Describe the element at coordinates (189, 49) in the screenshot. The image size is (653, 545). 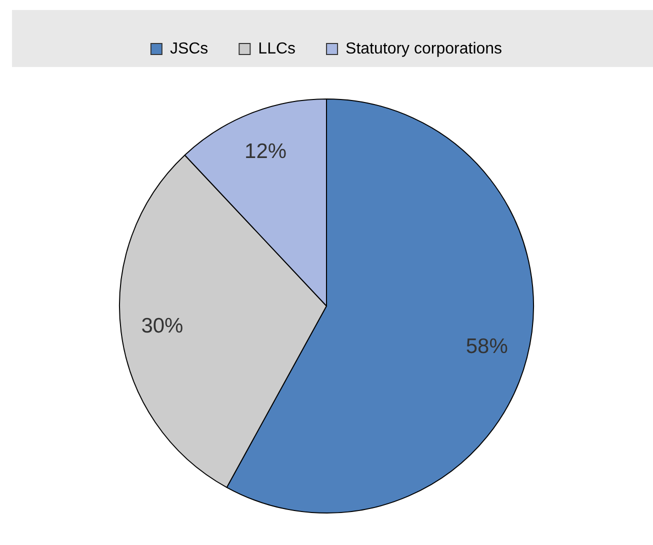
I see `legend-label: JSCs` at that location.